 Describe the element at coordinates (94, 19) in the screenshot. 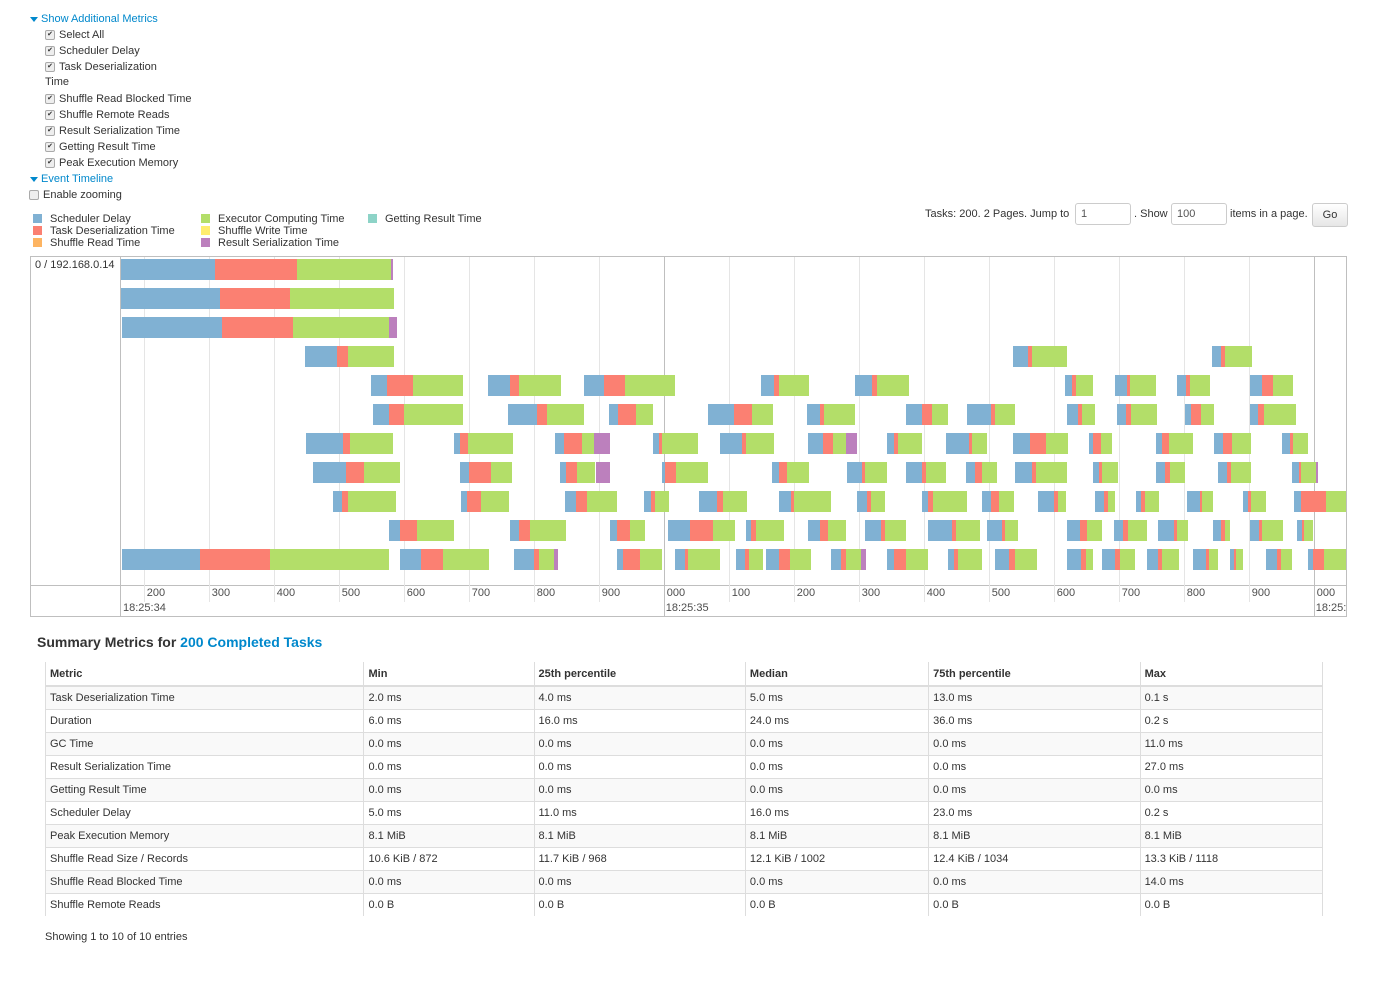

I see `show-additional-metrics-toggle: Show Additional Metrics` at that location.